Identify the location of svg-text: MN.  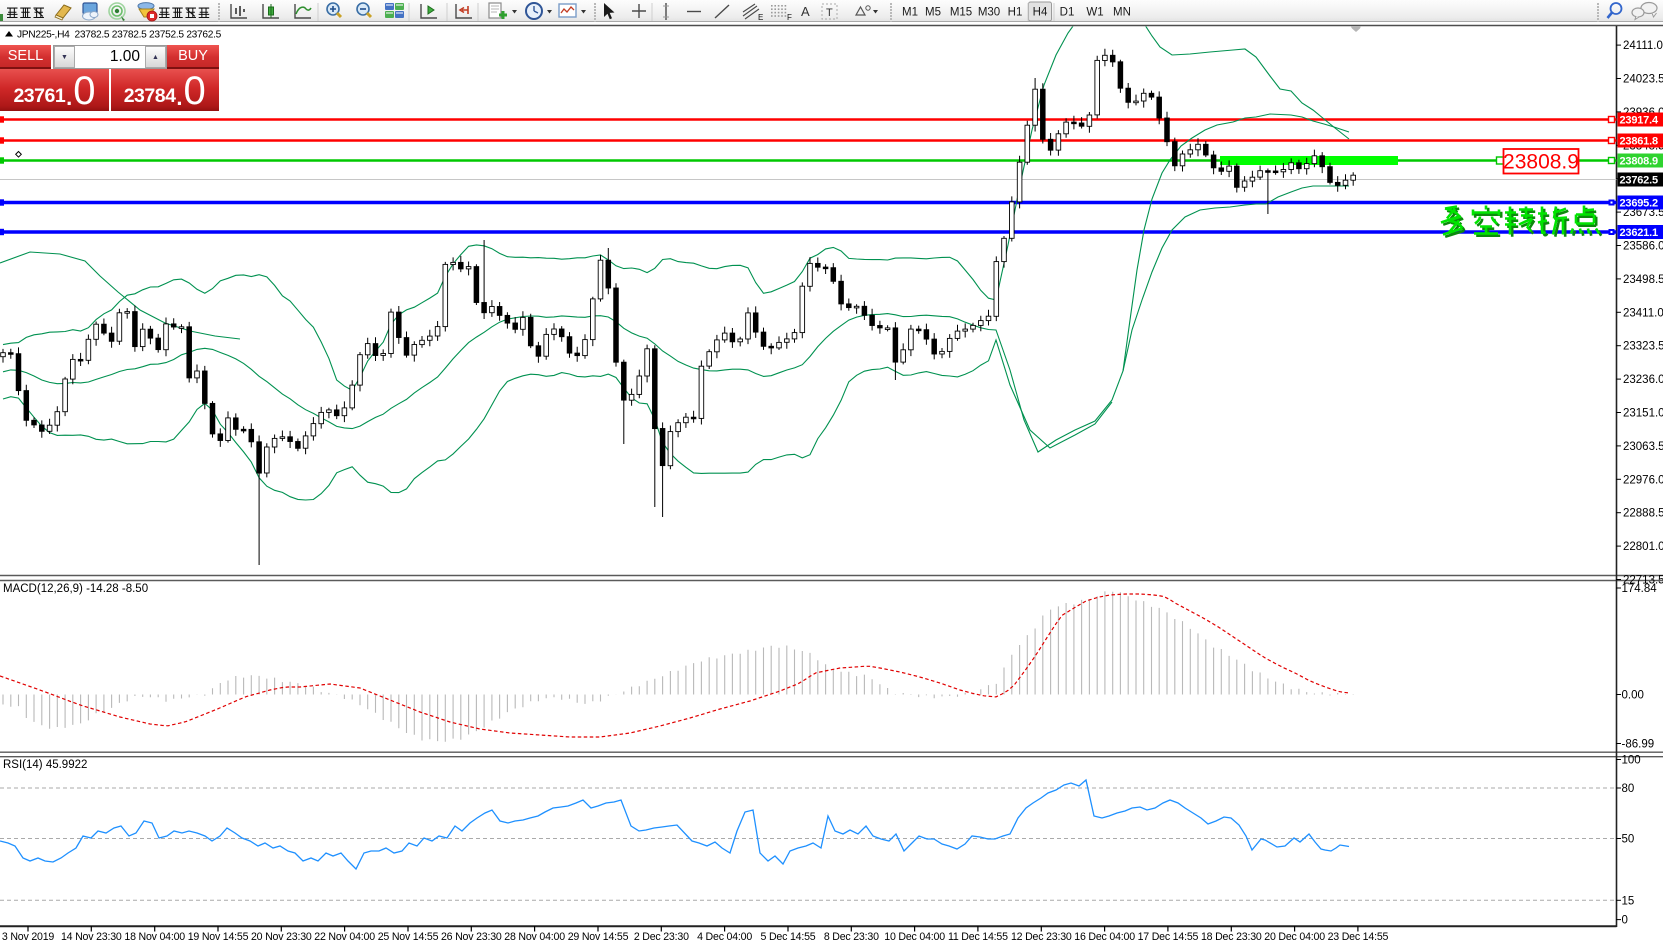
(1122, 13).